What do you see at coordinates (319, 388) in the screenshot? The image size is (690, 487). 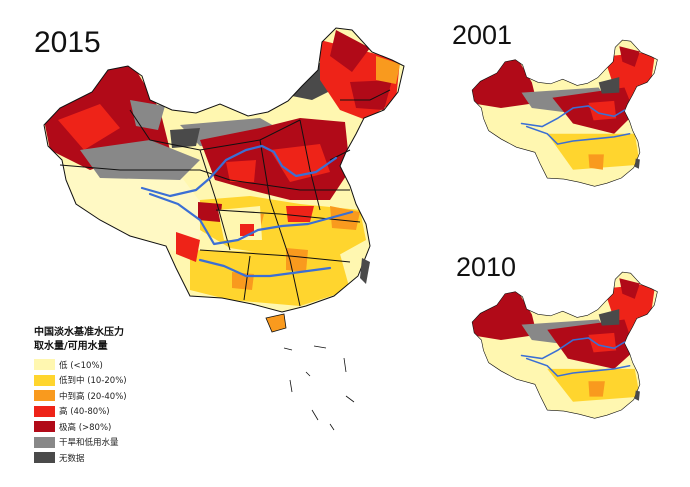 I see `south-china-sea-islands` at bounding box center [319, 388].